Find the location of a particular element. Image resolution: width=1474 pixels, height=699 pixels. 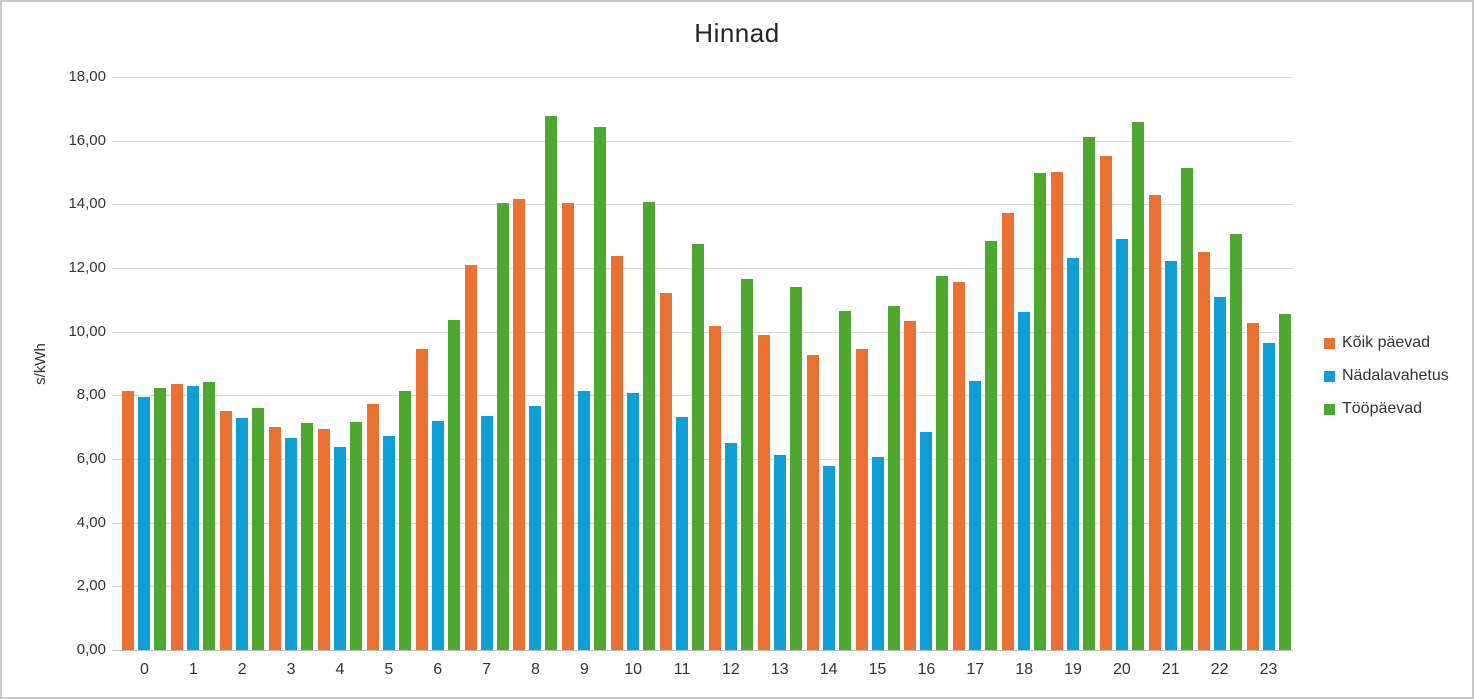

x-tick-label: 23 is located at coordinates (1268, 669).